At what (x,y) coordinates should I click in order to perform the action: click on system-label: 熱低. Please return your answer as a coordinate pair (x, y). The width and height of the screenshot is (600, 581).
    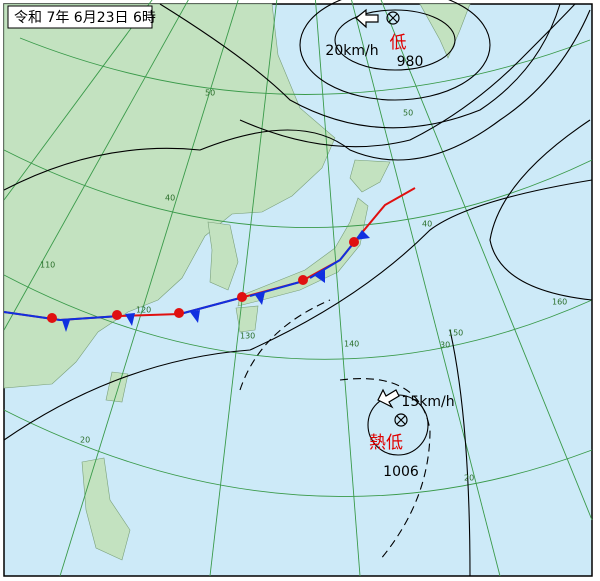
    Looking at the image, I should click on (386, 443).